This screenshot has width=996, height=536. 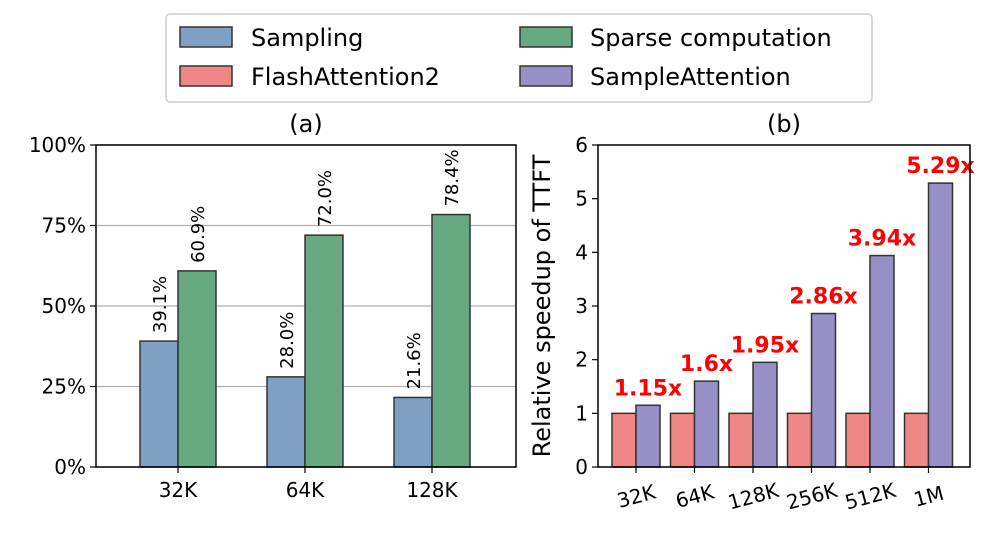 I want to click on chart-a-value-label: 28.0%, so click(x=287, y=340).